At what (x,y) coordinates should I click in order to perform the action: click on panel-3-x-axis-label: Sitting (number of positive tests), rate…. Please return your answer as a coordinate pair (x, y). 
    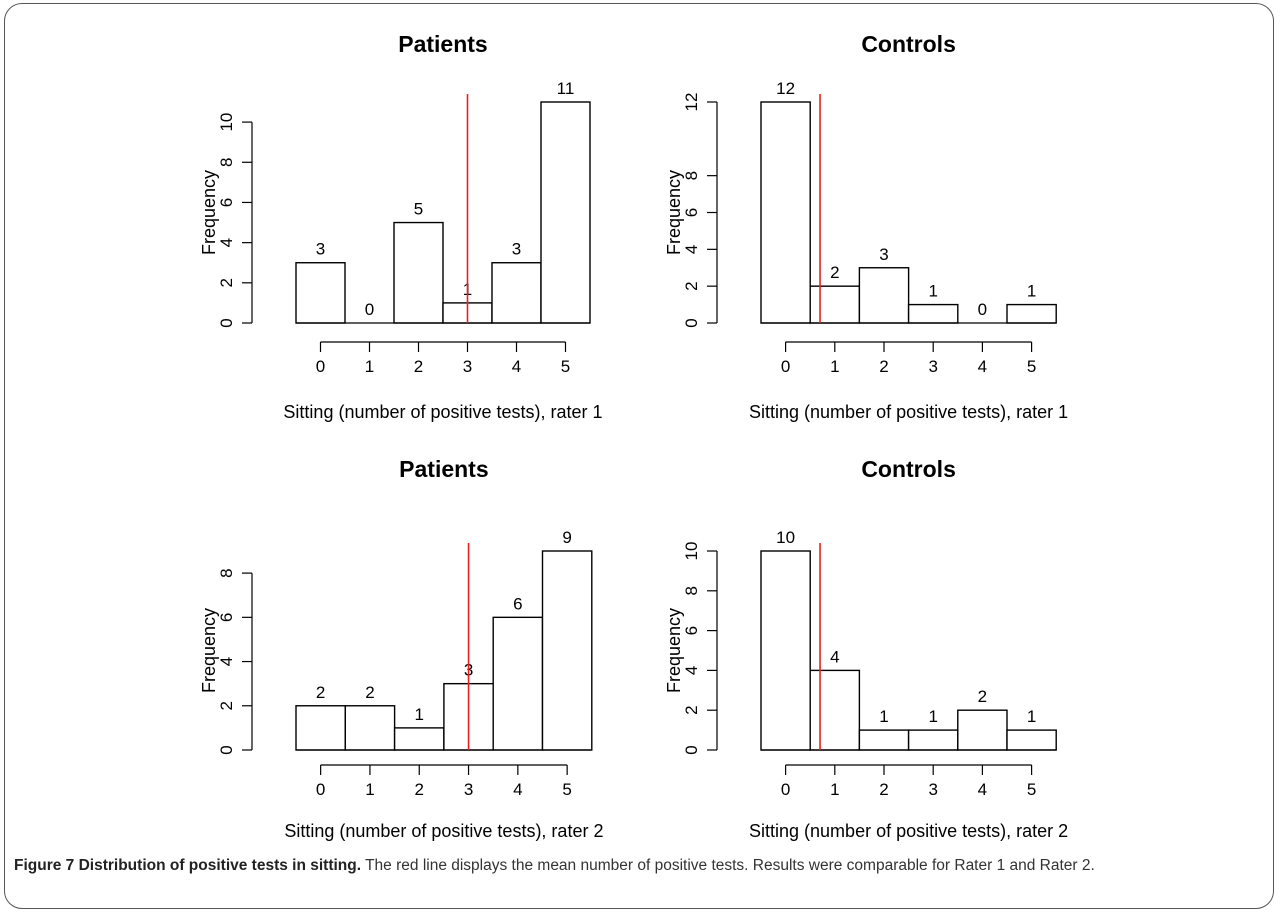
    Looking at the image, I should click on (443, 831).